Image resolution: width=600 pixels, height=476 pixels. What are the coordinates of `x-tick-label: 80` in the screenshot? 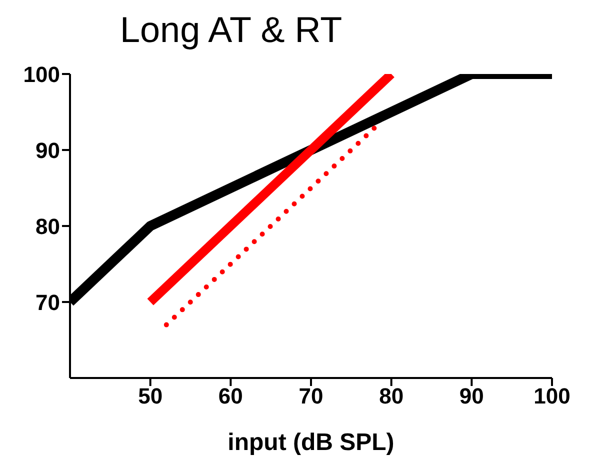 It's located at (391, 396).